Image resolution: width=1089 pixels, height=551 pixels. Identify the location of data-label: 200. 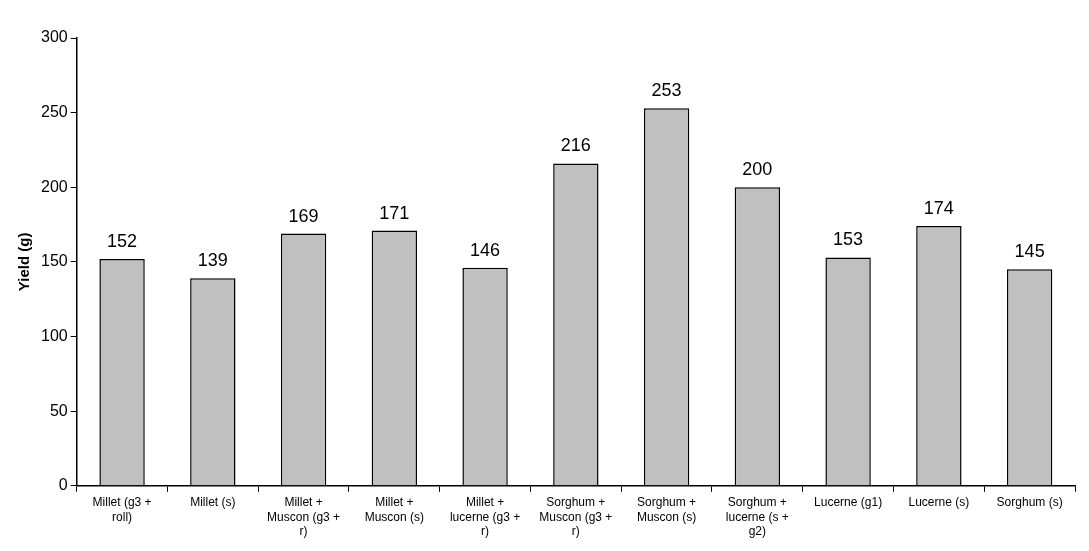
(757, 169).